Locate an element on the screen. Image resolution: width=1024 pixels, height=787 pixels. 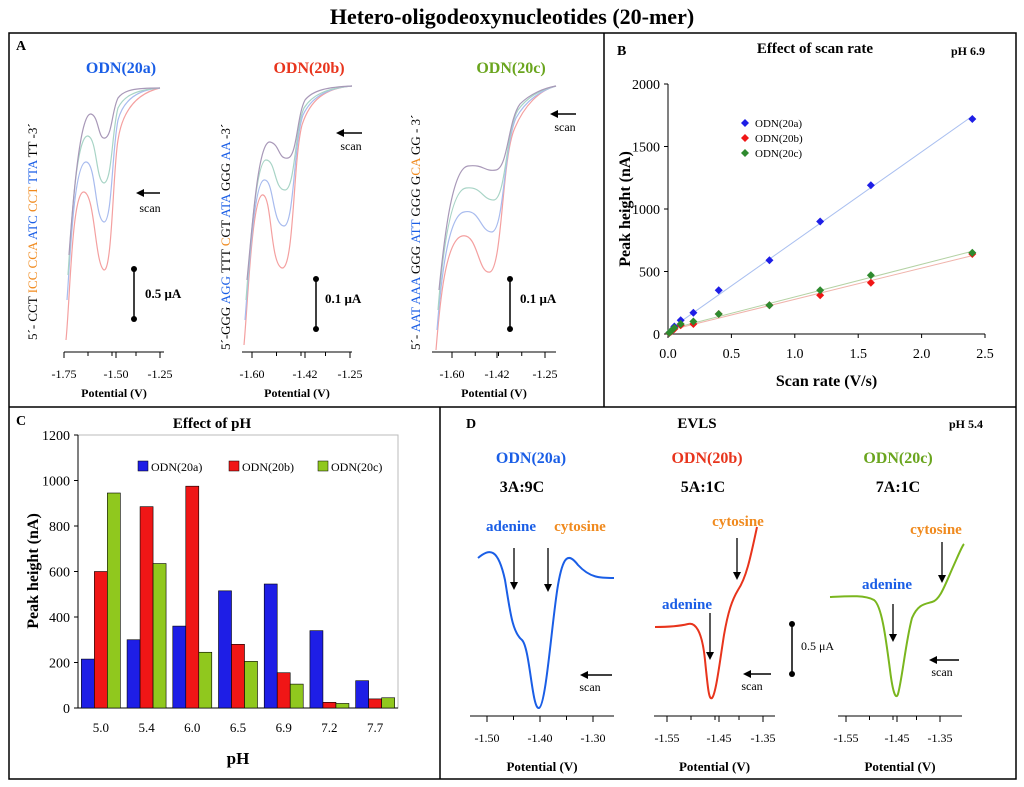
x-tick-label: 6.0 is located at coordinates (192, 727).